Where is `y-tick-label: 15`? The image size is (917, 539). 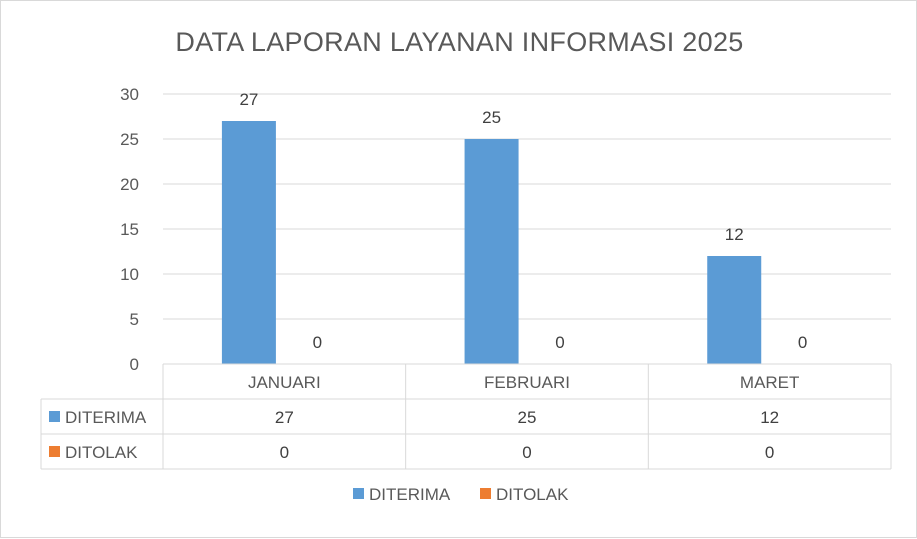
y-tick-label: 15 is located at coordinates (129, 229).